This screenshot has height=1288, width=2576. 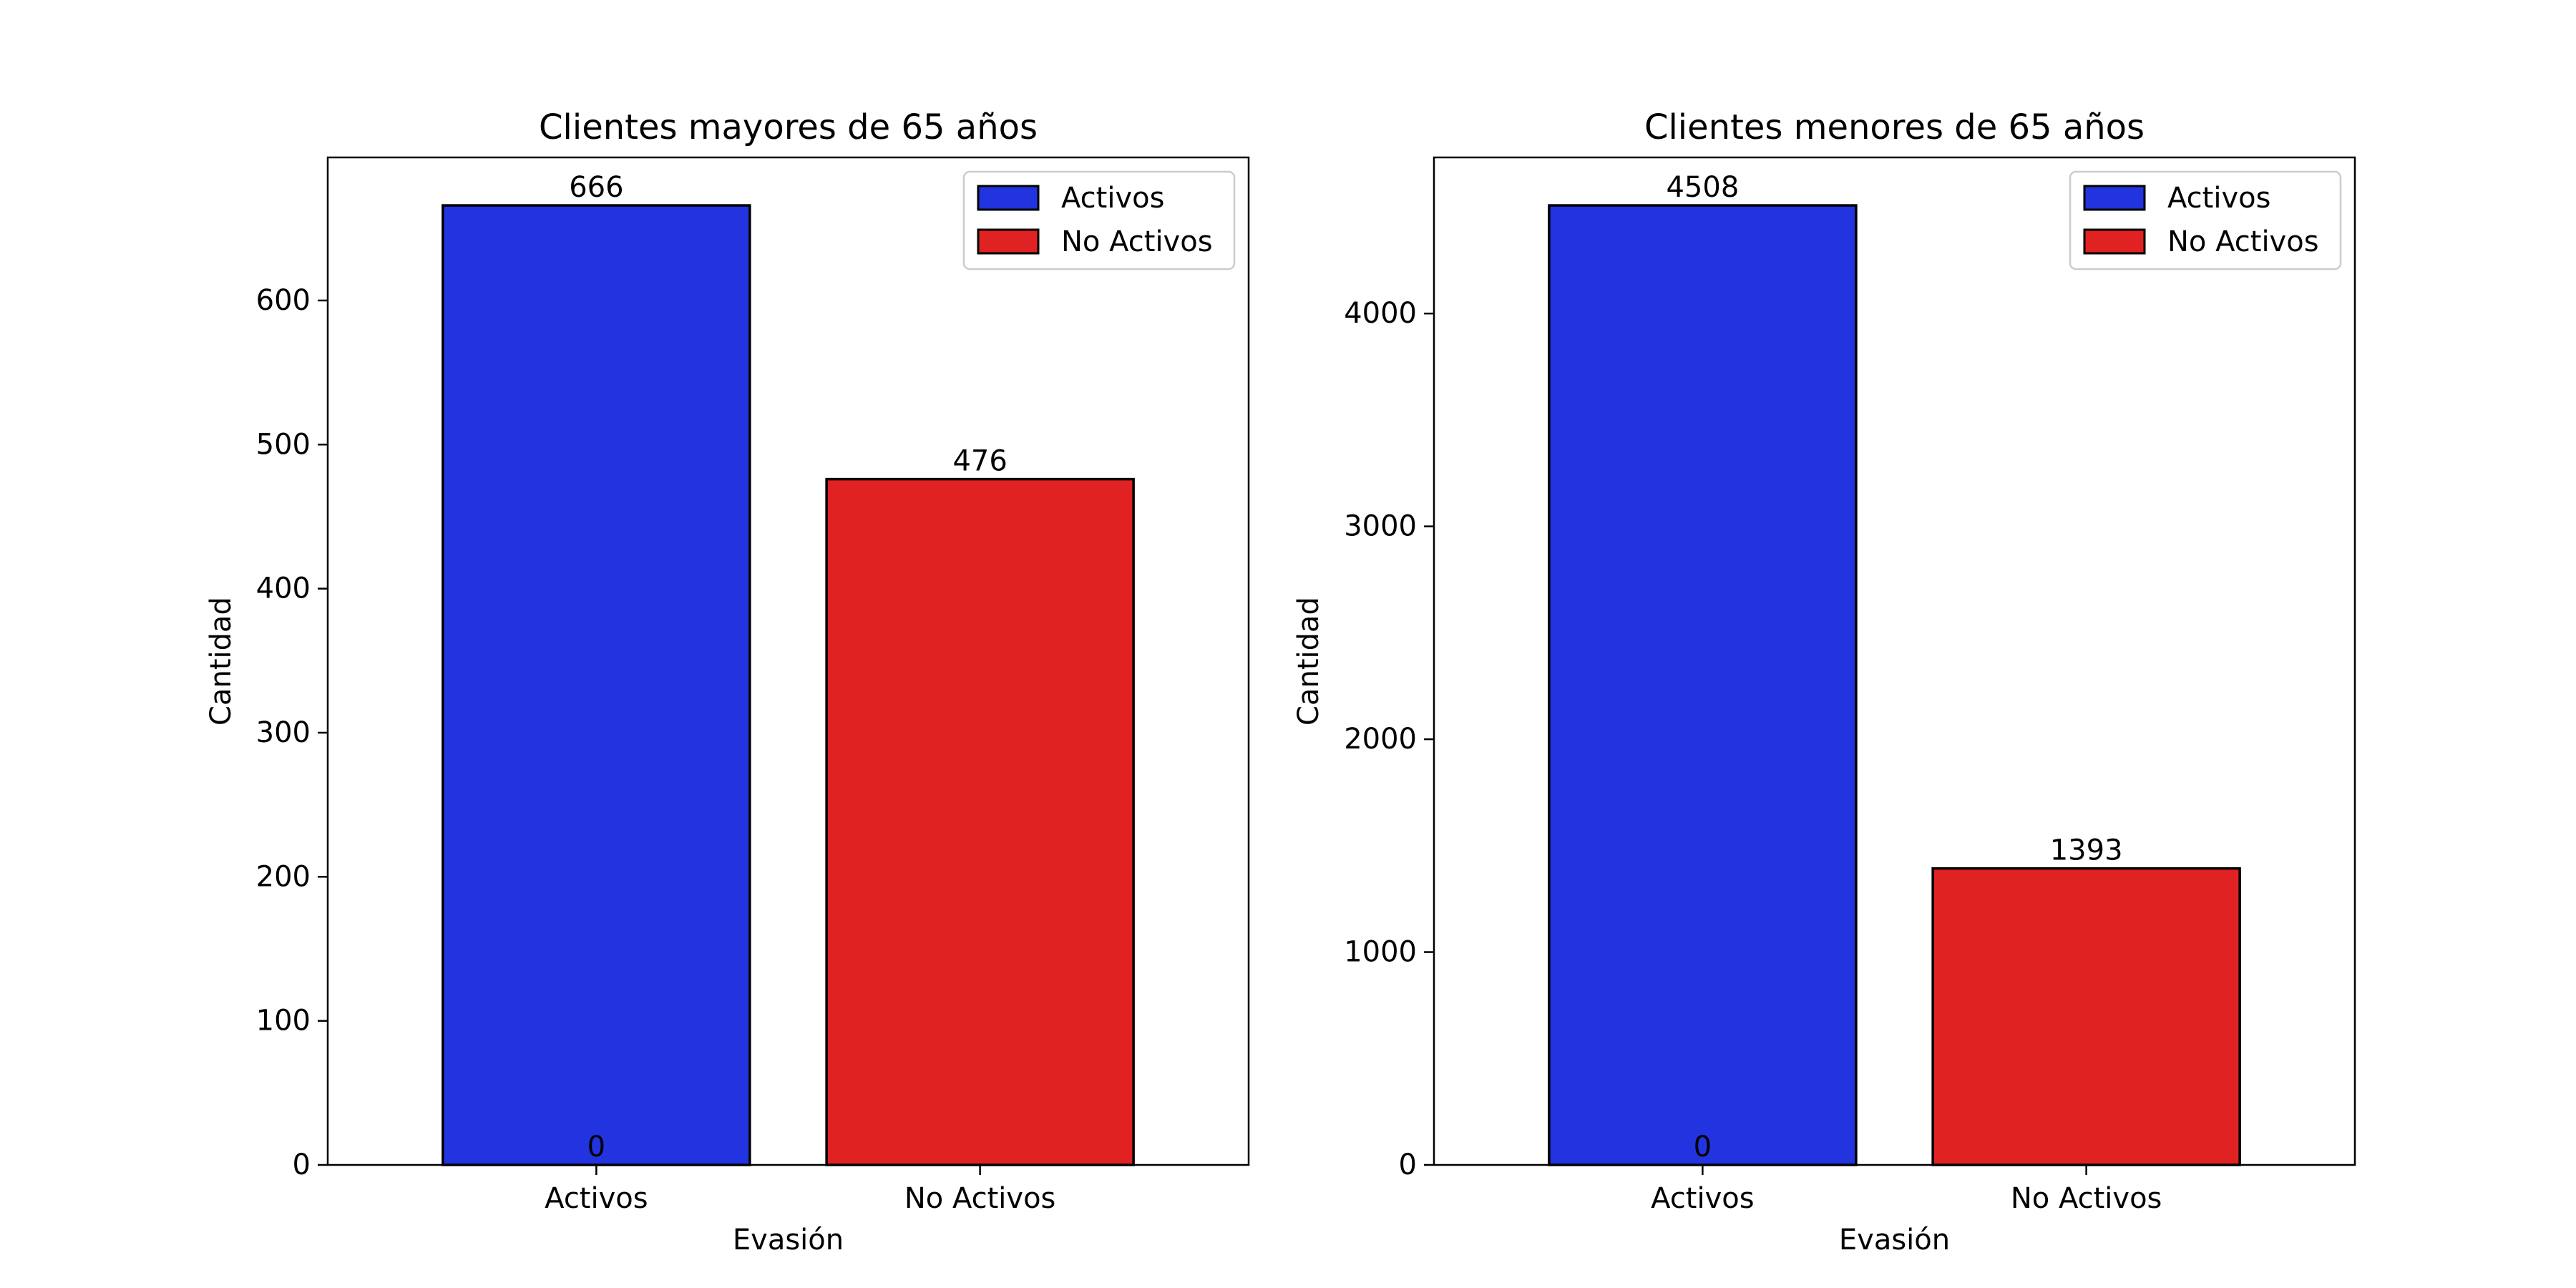 What do you see at coordinates (1380, 313) in the screenshot?
I see `y-tick-label: 4000` at bounding box center [1380, 313].